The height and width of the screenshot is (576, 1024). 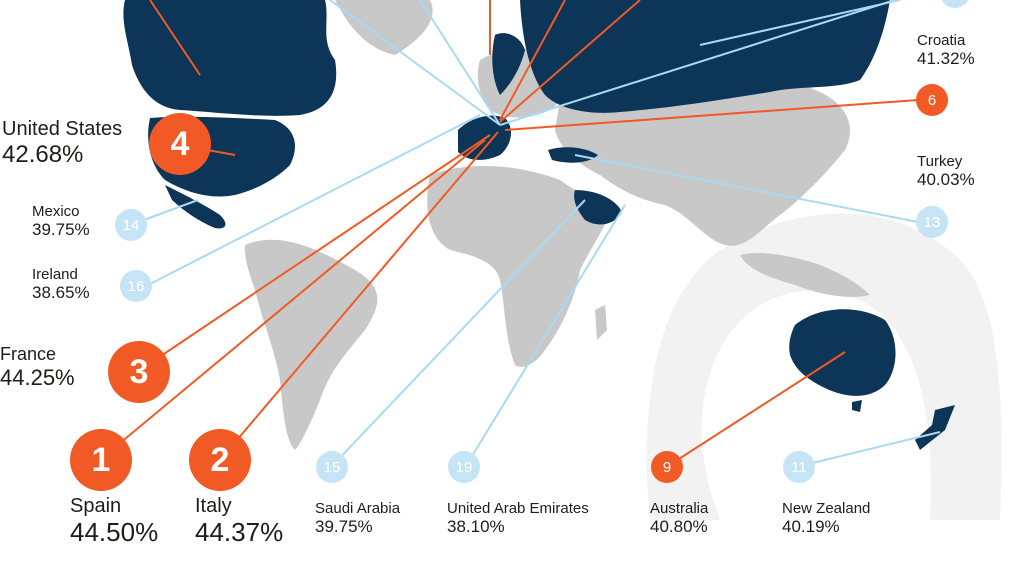 What do you see at coordinates (464, 467) in the screenshot?
I see `rank-badge-uae: 19` at bounding box center [464, 467].